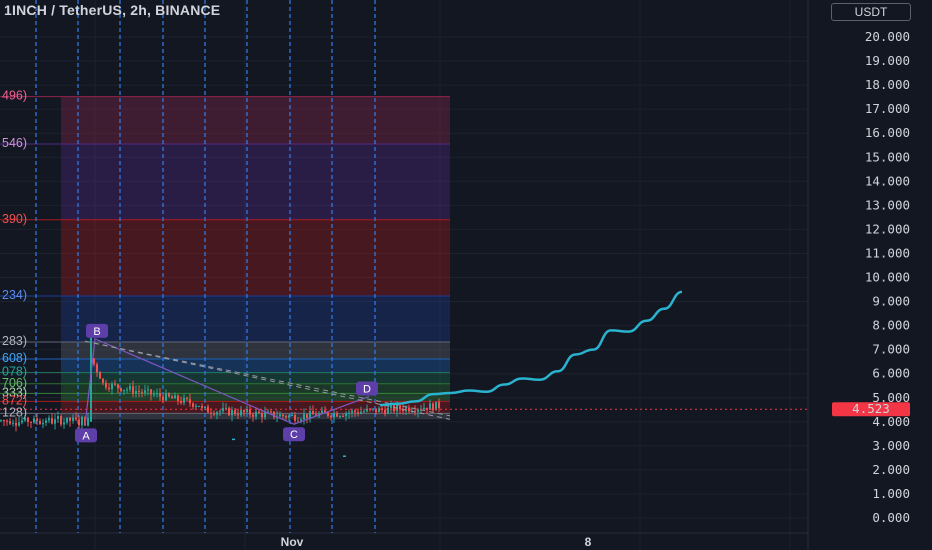 The width and height of the screenshot is (932, 550). Describe the element at coordinates (871, 12) in the screenshot. I see `currency-selector: USDT` at that location.